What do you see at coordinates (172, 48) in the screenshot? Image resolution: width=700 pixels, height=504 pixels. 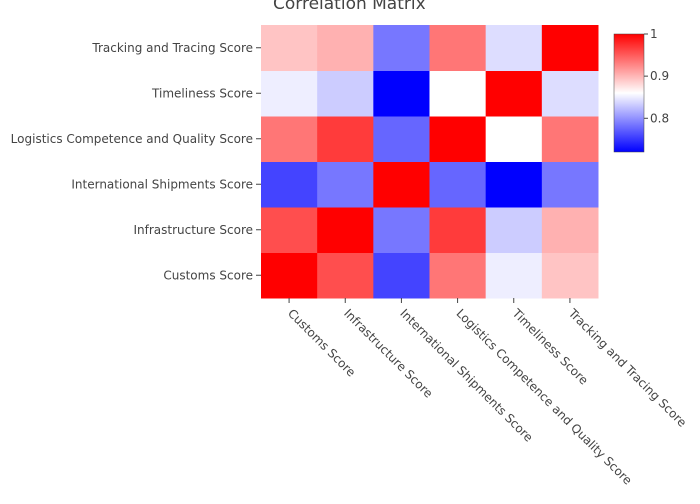 I see `y-tick-label: Tracking and Tracing Score` at bounding box center [172, 48].